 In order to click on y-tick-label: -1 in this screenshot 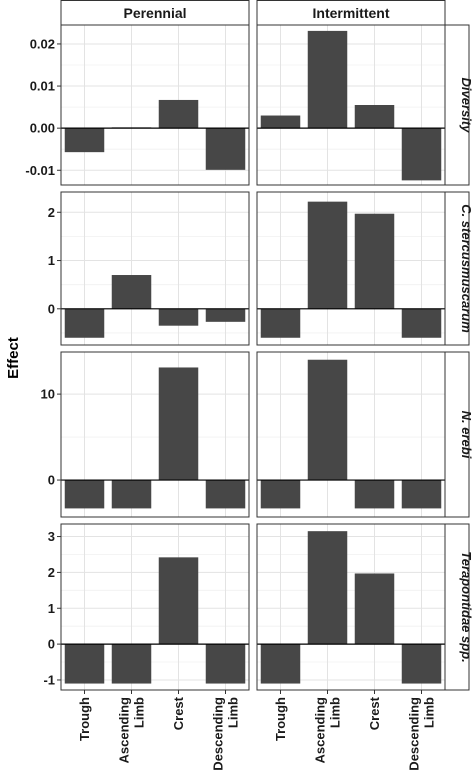, I will do `click(49, 679)`.